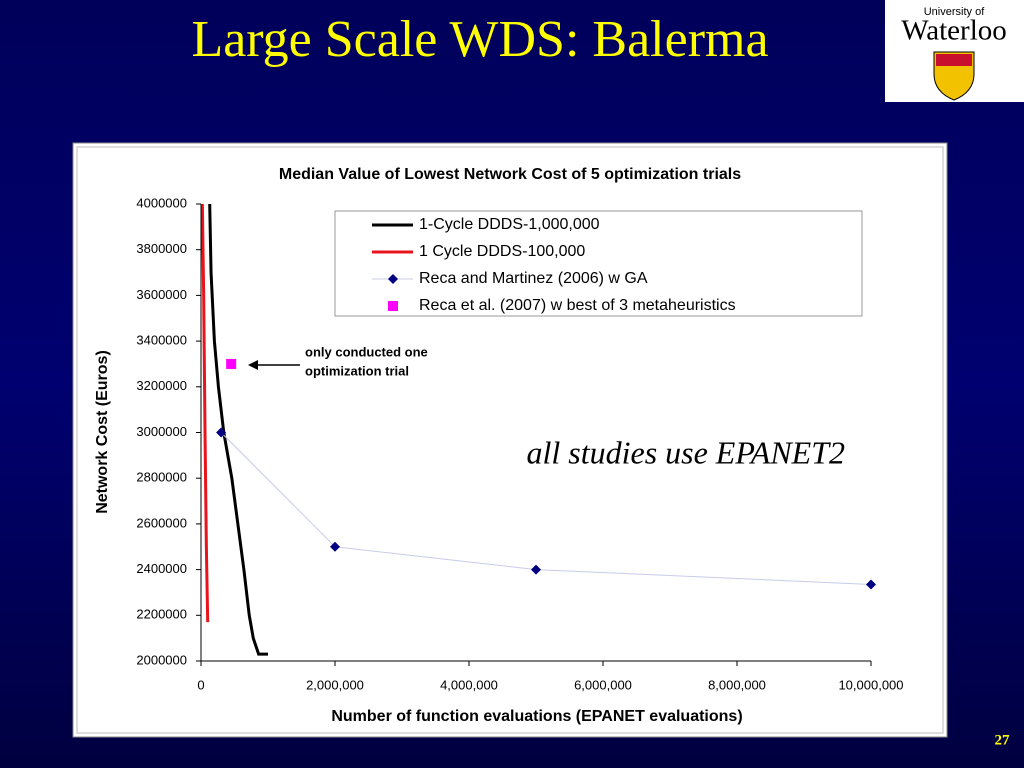 The image size is (1024, 768). Describe the element at coordinates (502, 251) in the screenshot. I see `legend-label: 1 Cycle DDDS-100,000` at that location.